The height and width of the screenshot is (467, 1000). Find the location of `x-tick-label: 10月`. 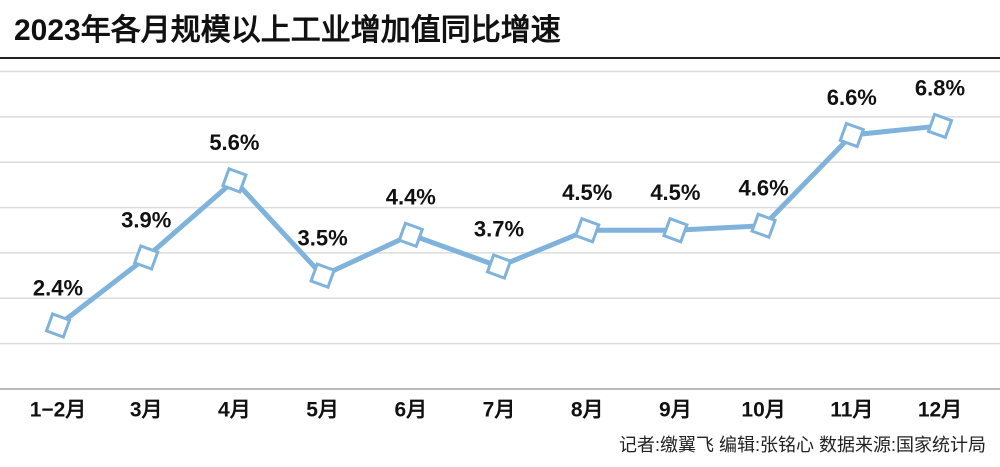

x-tick-label: 10月 is located at coordinates (763, 410).